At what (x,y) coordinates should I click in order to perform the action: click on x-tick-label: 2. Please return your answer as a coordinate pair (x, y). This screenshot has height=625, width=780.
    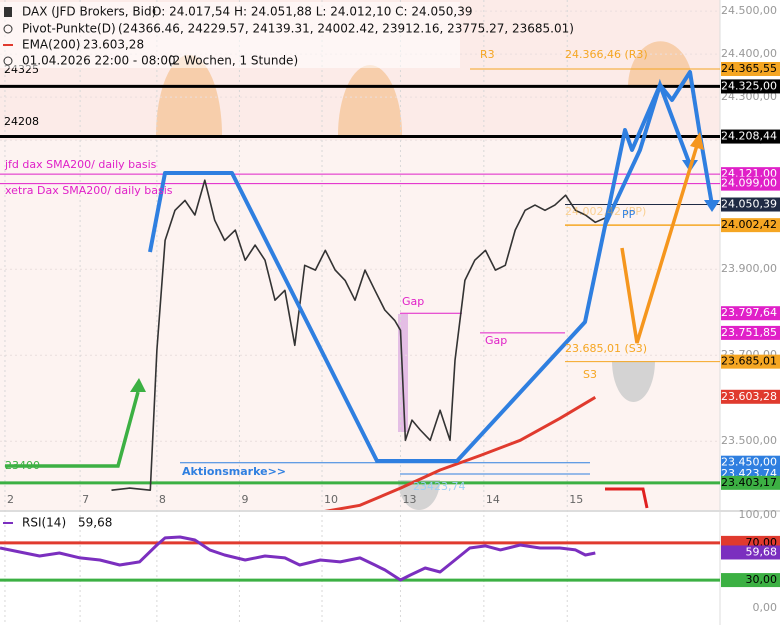
    Looking at the image, I should click on (10, 499).